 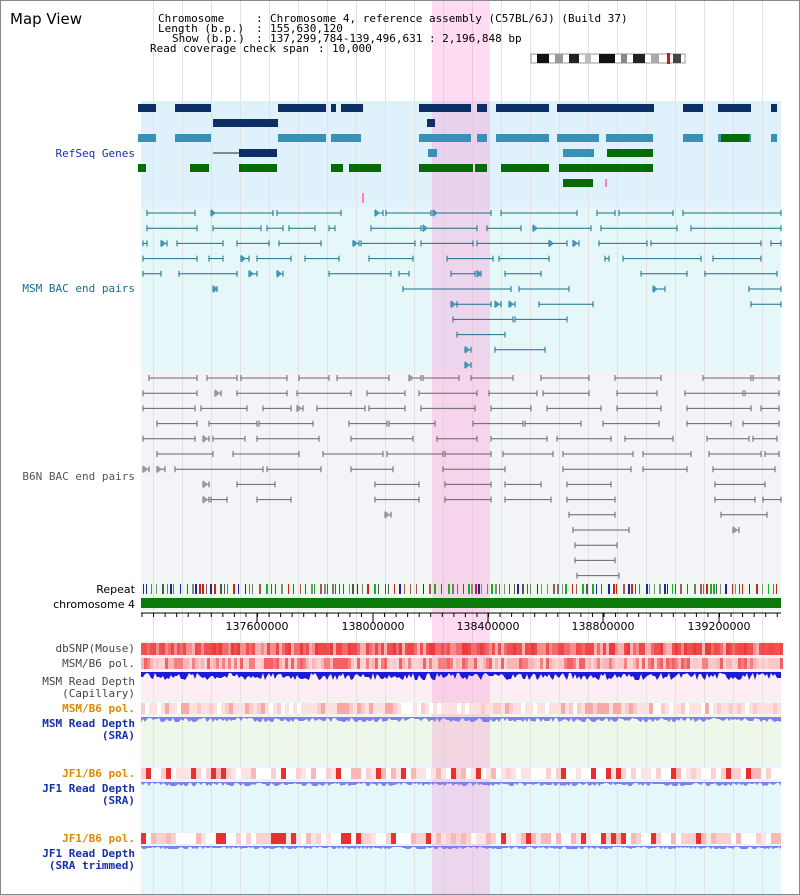 I want to click on jf1-depth-sra-label: JF1 Read Depth, so click(x=88, y=788).